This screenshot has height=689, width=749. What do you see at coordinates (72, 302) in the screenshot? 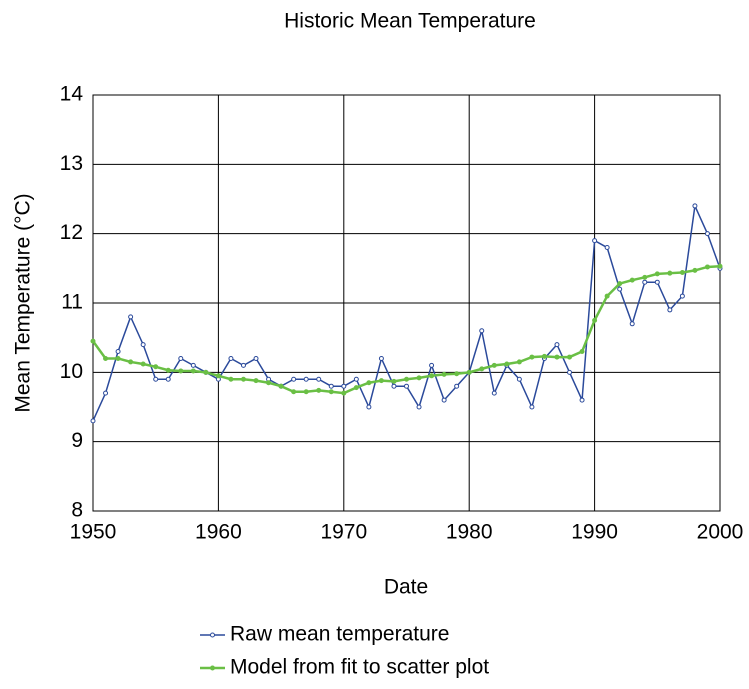
I see `y-tick-label: 11` at bounding box center [72, 302].